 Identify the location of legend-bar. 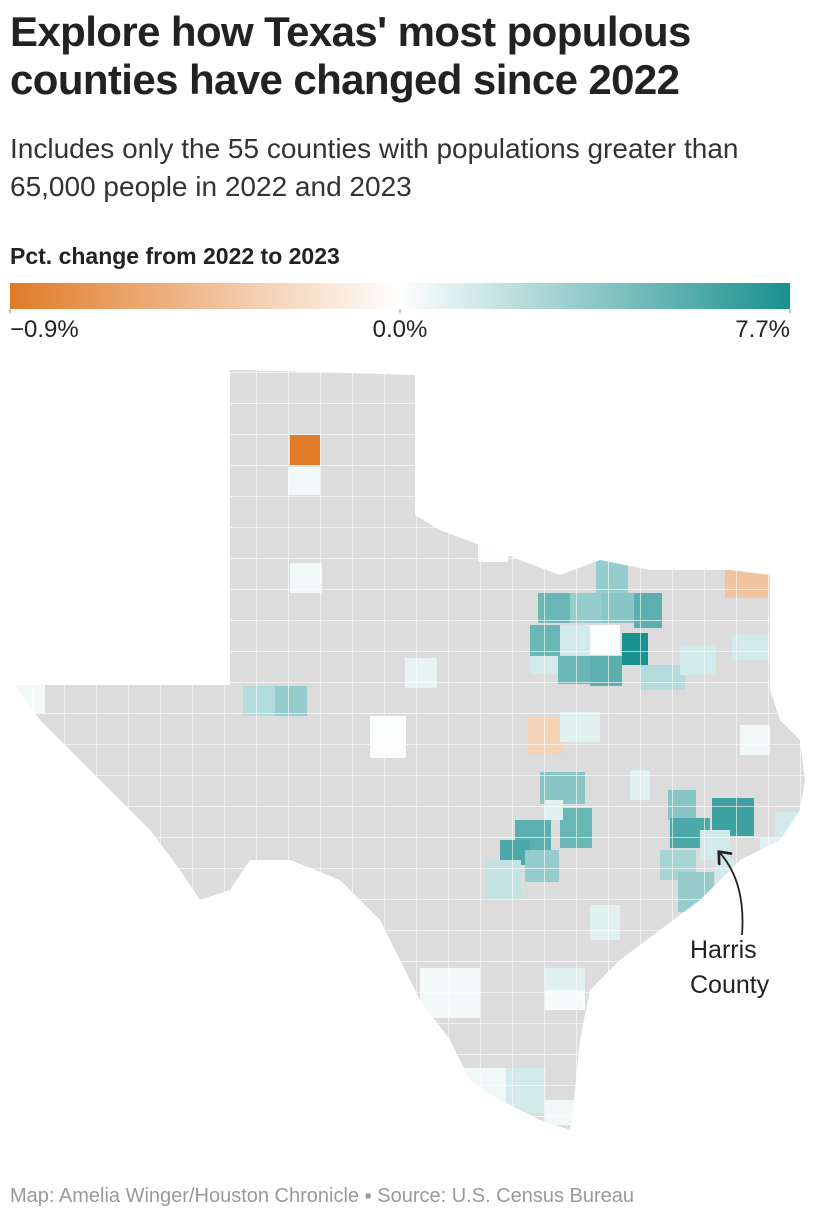
(400, 296).